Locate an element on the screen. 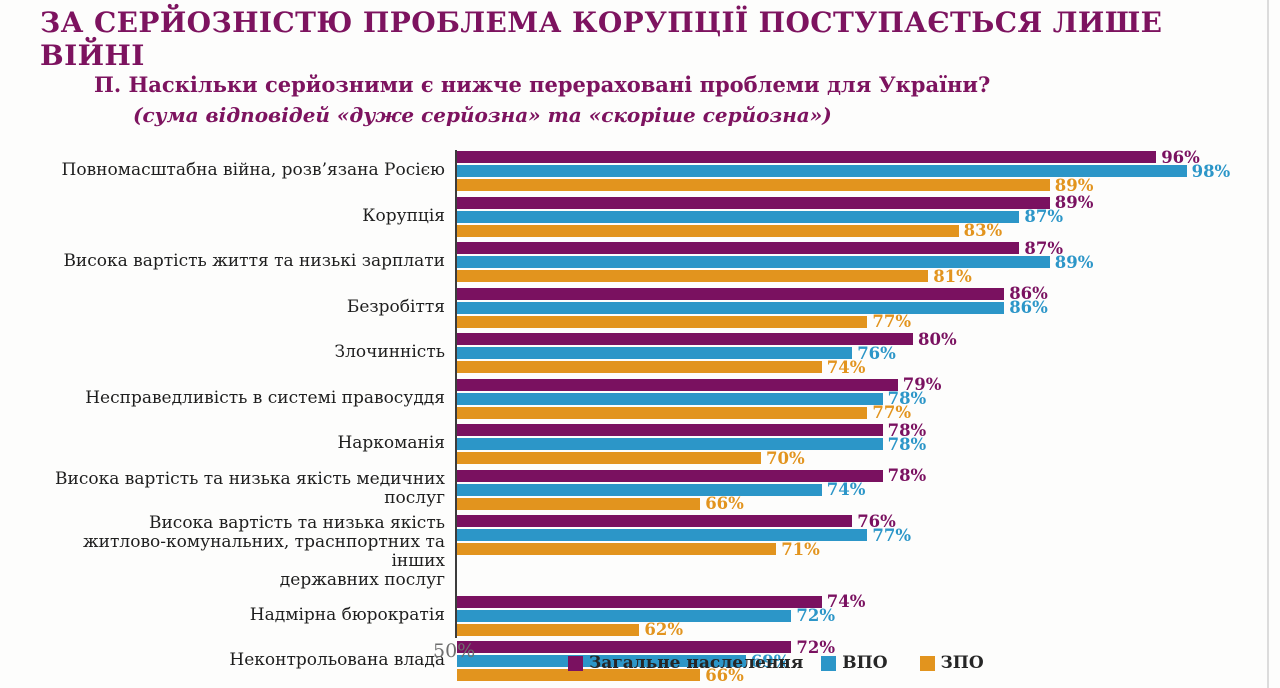 The width and height of the screenshot is (1280, 688). bar-value-label: 98% is located at coordinates (1211, 171).